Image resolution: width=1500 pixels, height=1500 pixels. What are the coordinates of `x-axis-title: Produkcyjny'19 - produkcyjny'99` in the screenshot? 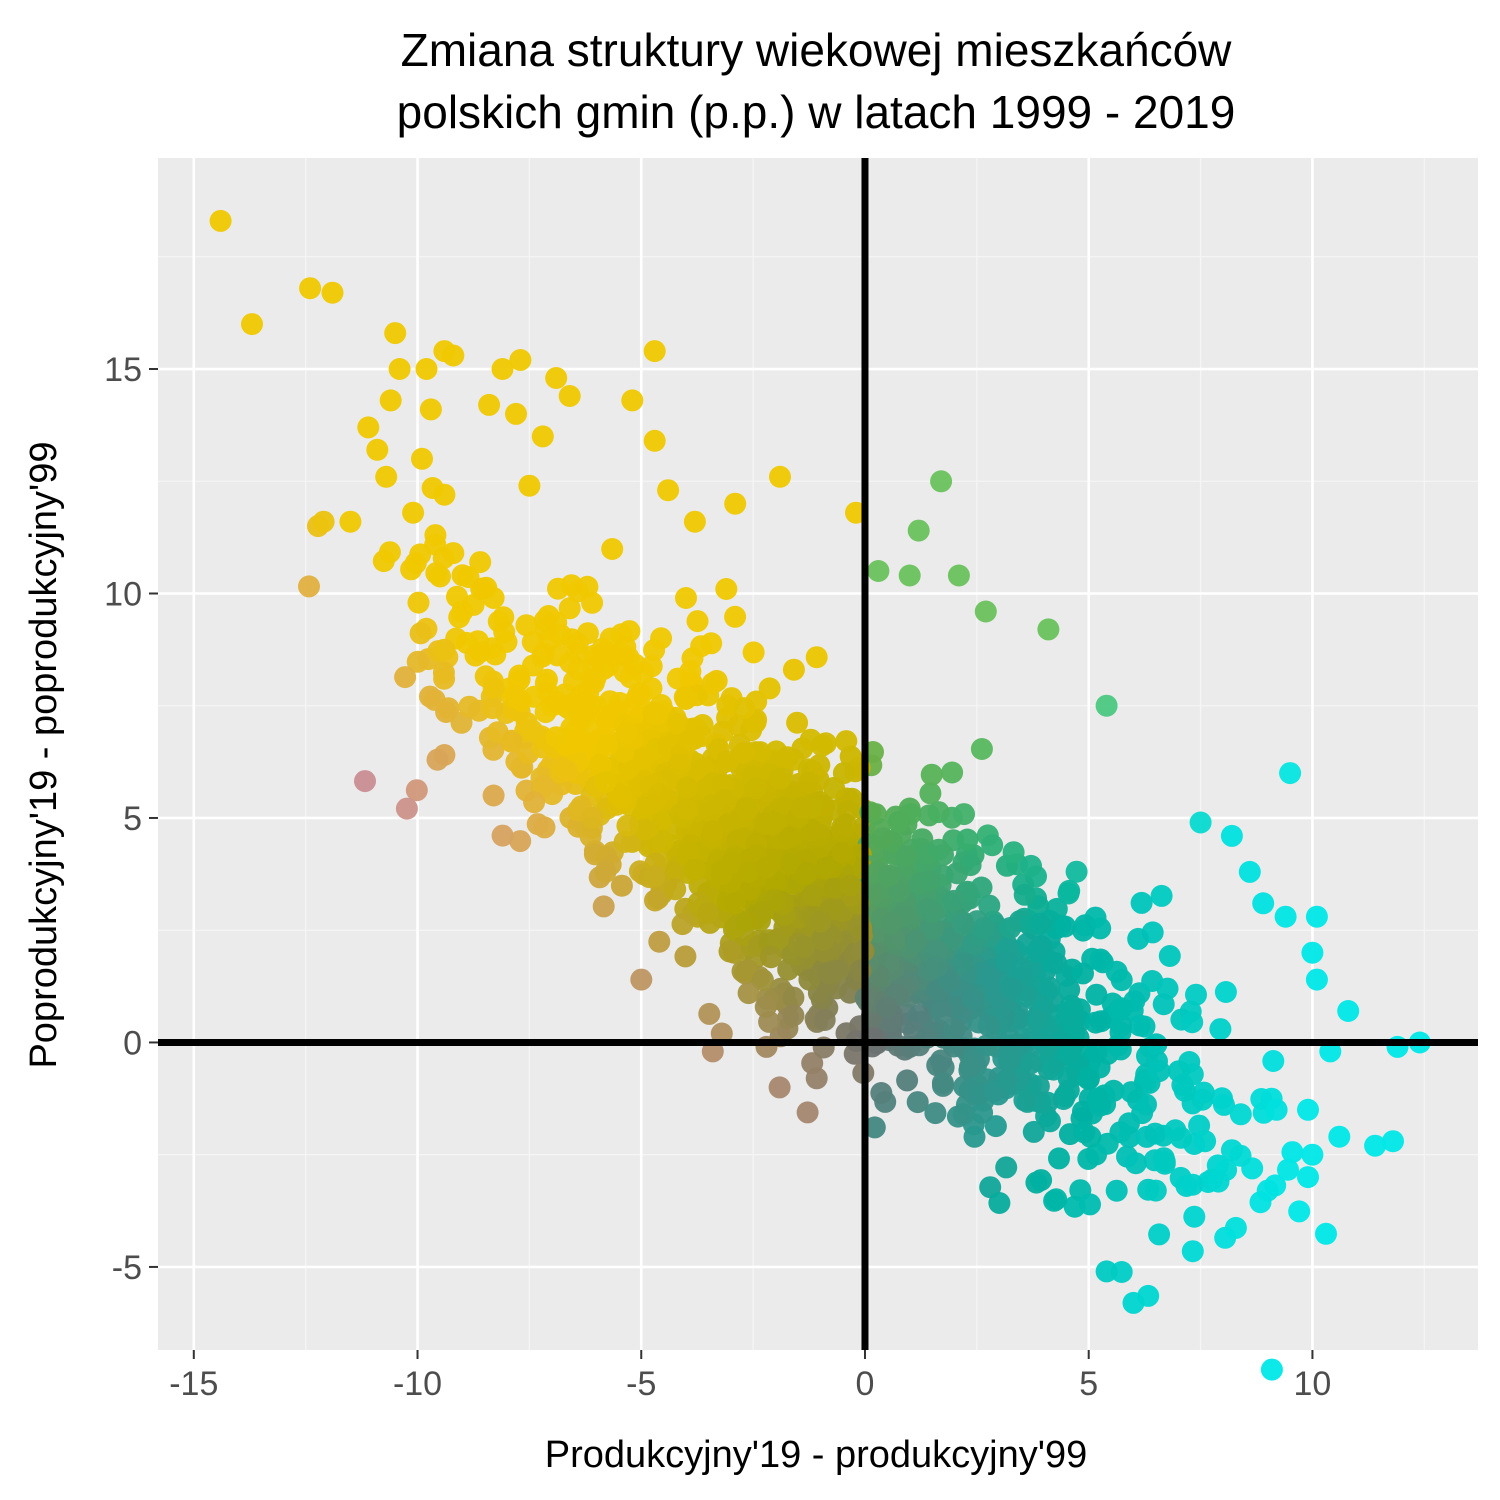 It's located at (816, 1455).